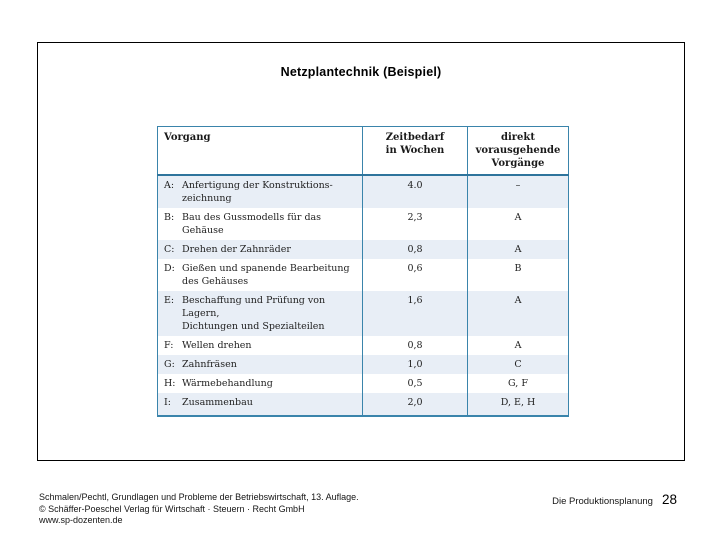 This screenshot has height=540, width=720. What do you see at coordinates (415, 404) in the screenshot?
I see `weeks-cell: 2,0` at bounding box center [415, 404].